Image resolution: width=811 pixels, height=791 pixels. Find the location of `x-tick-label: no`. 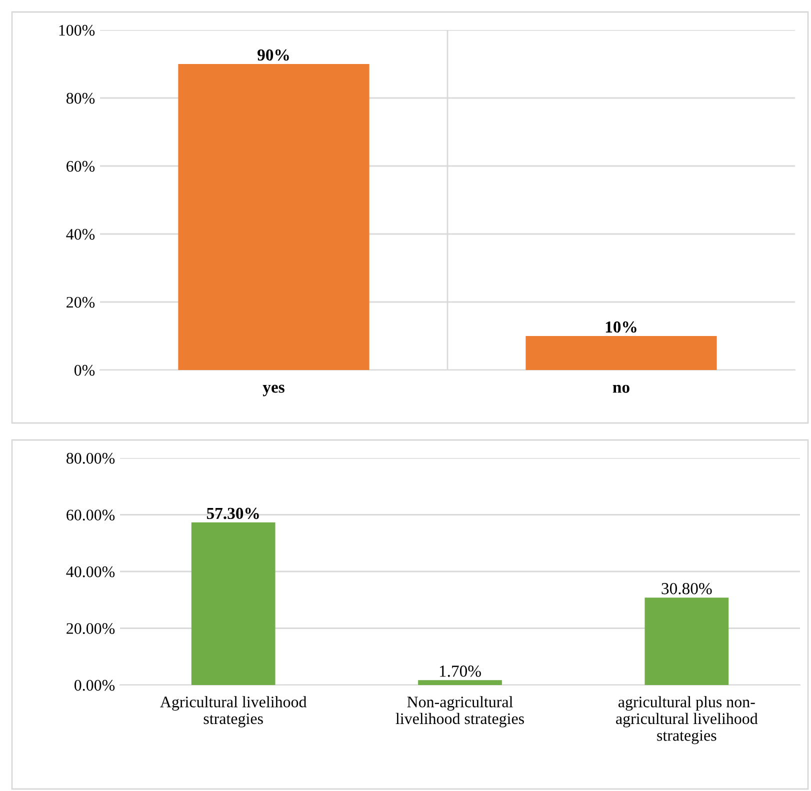

x-tick-label: no is located at coordinates (621, 388).